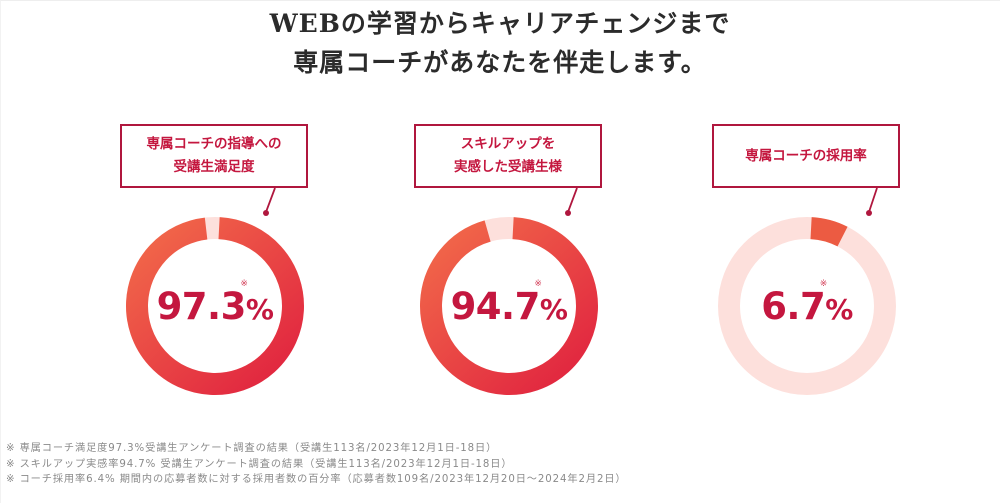 Image resolution: width=1000 pixels, height=503 pixels. I want to click on stat-value: 97.3% ※, so click(215, 306).